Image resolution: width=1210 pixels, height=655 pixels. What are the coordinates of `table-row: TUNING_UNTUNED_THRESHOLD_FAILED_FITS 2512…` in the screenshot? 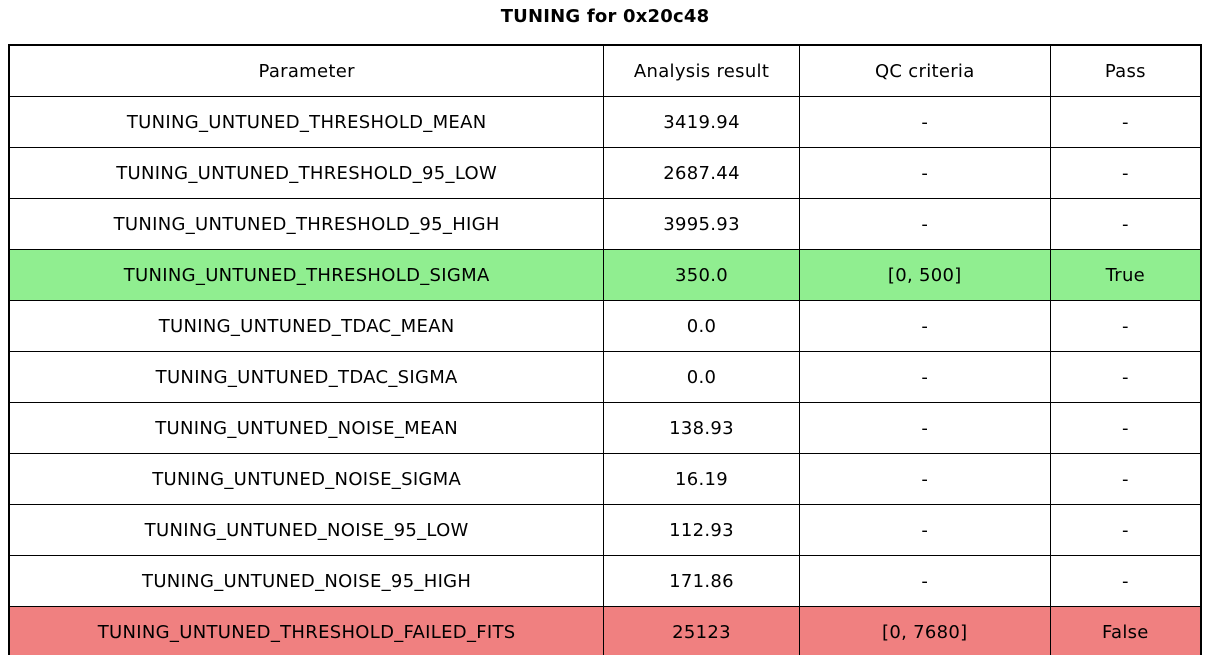 It's located at (605, 630).